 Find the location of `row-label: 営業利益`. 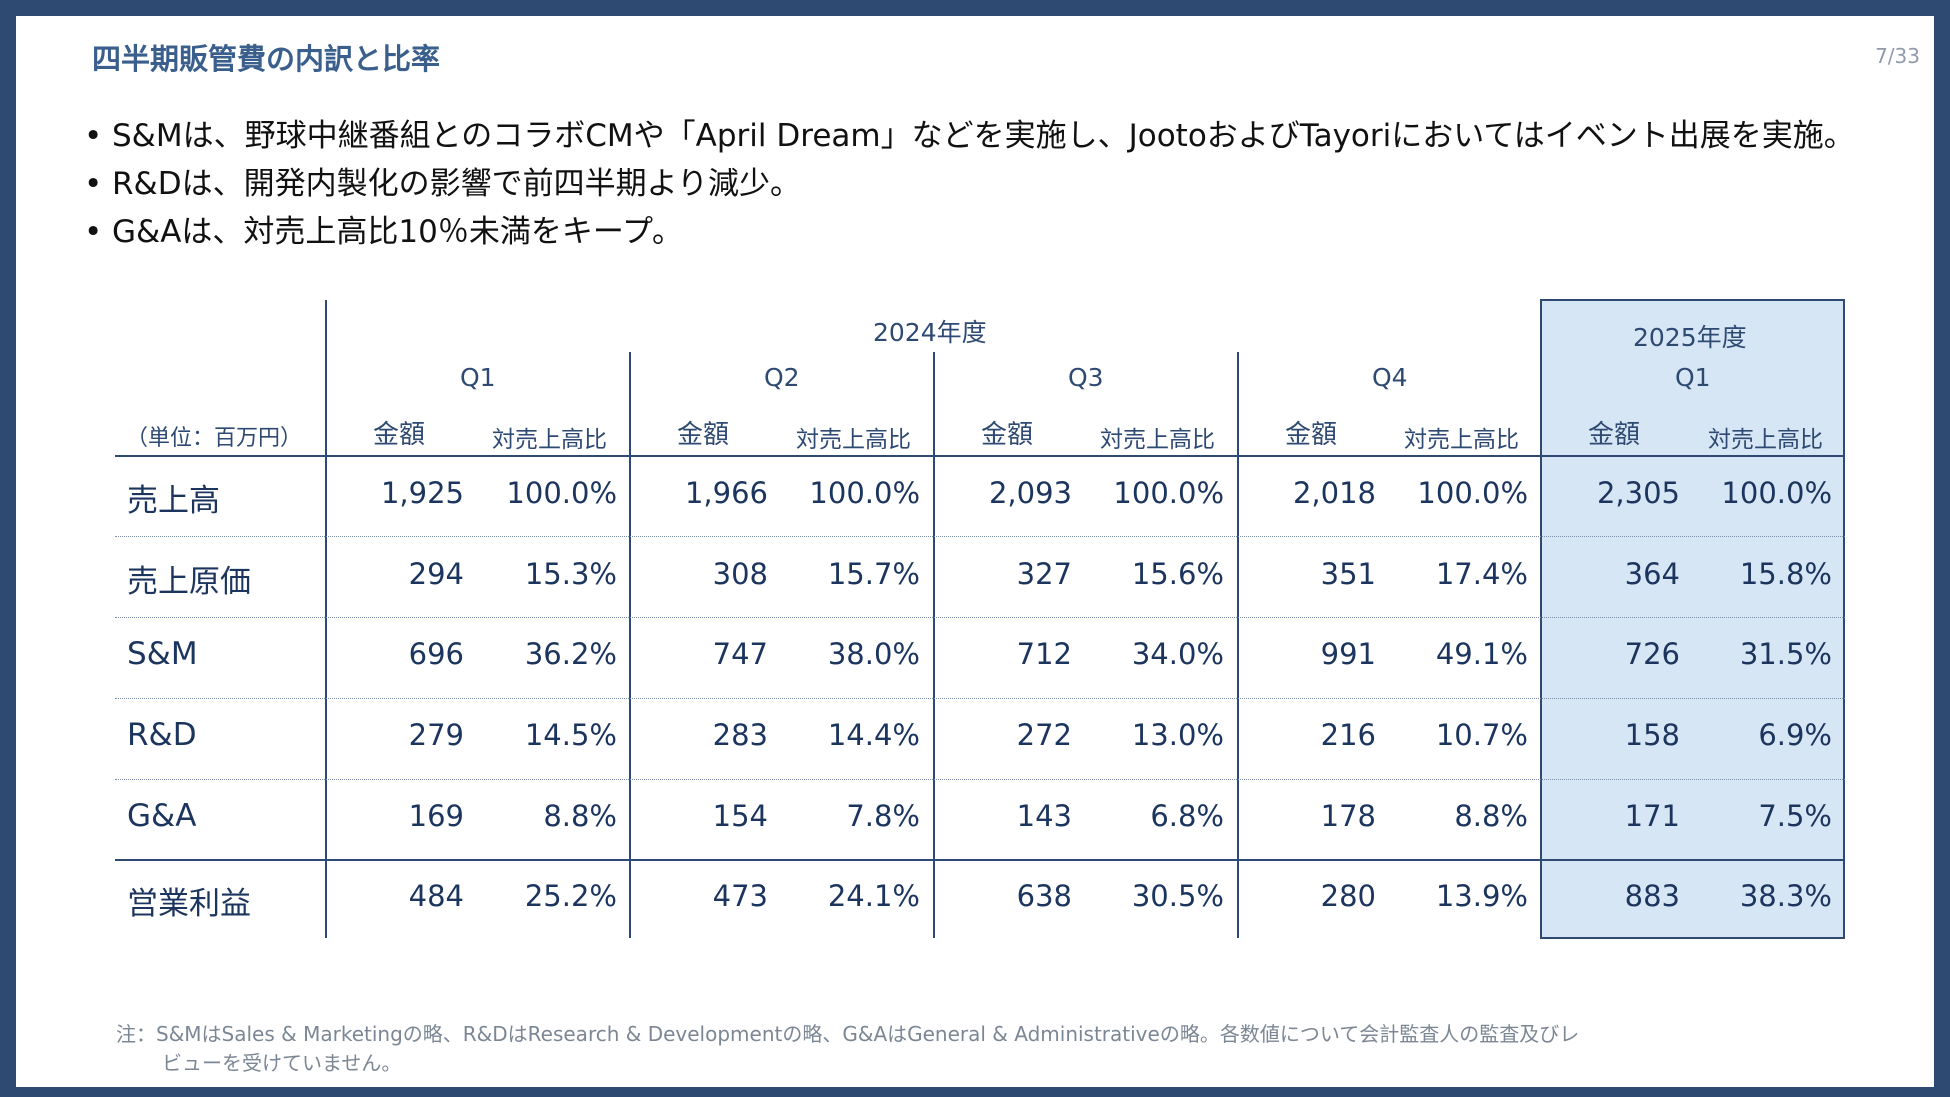

row-label: 営業利益 is located at coordinates (189, 904).